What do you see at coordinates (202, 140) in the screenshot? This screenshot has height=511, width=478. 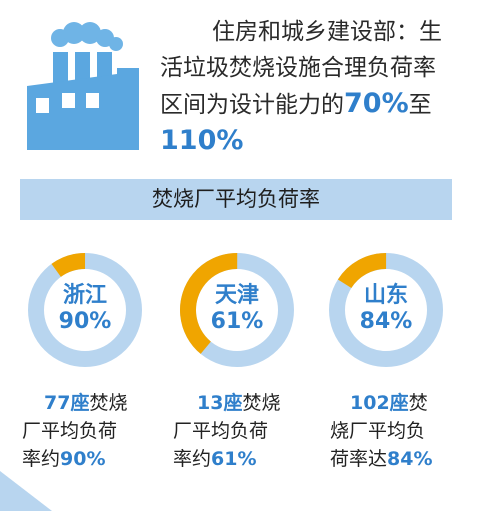 I see `headline-upper-bound: 110%` at bounding box center [202, 140].